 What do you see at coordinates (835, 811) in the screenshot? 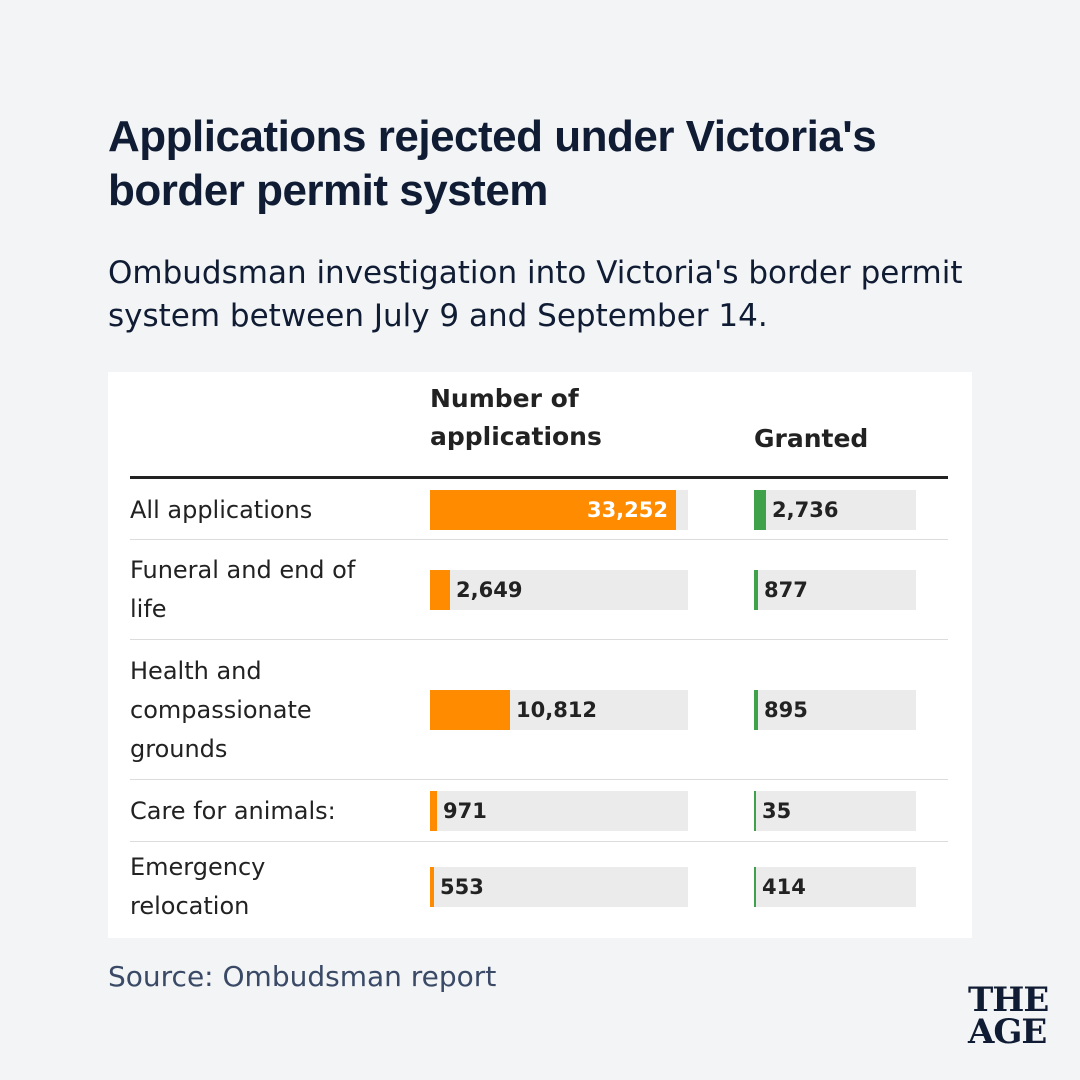
I see `granted-bar-track: 35` at bounding box center [835, 811].